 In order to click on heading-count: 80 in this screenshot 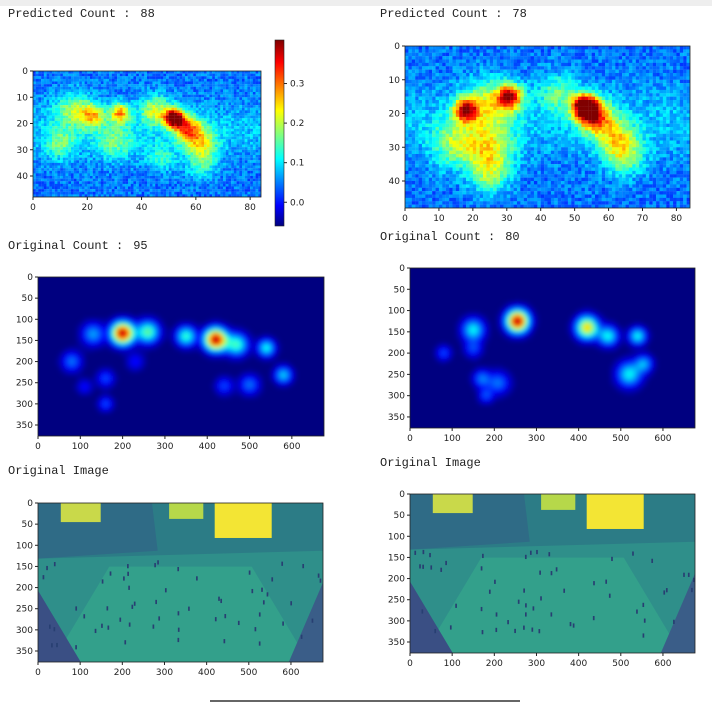, I will do `click(512, 237)`.